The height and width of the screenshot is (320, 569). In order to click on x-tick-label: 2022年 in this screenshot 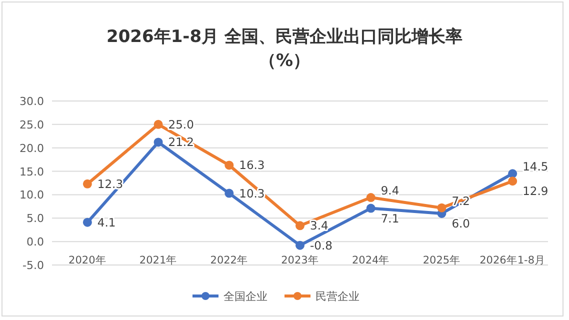, I will do `click(229, 260)`.